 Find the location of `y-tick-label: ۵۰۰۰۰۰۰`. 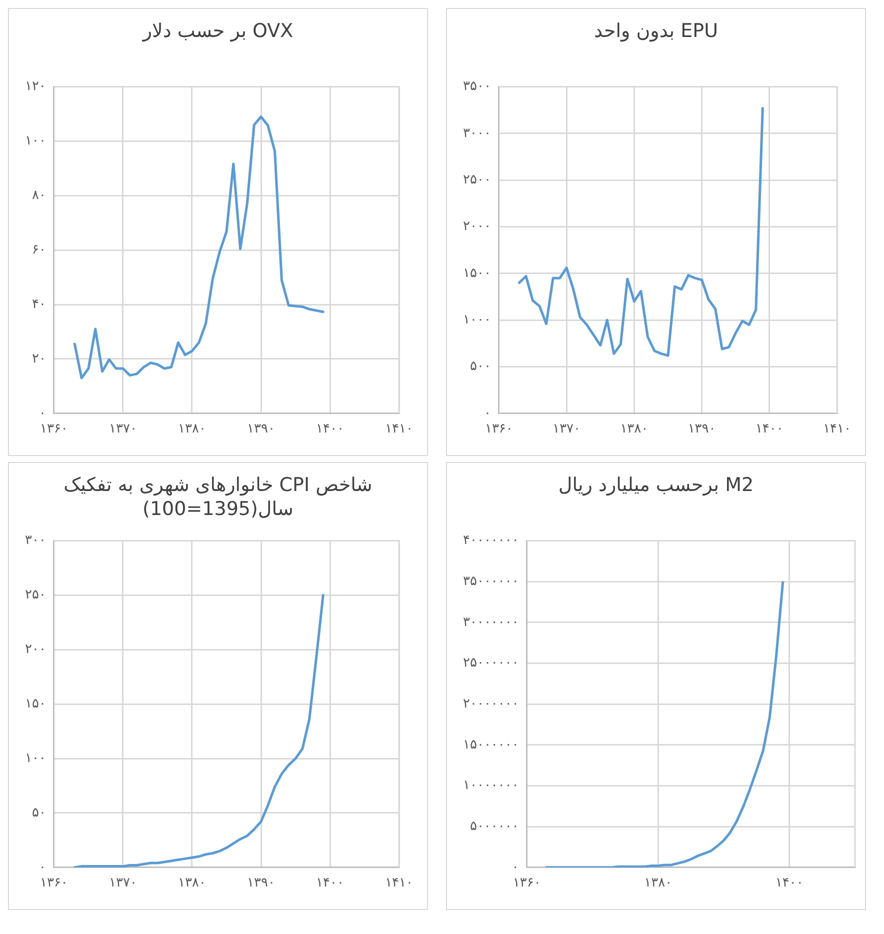

y-tick-label: ۵۰۰۰۰۰۰ is located at coordinates (494, 826).